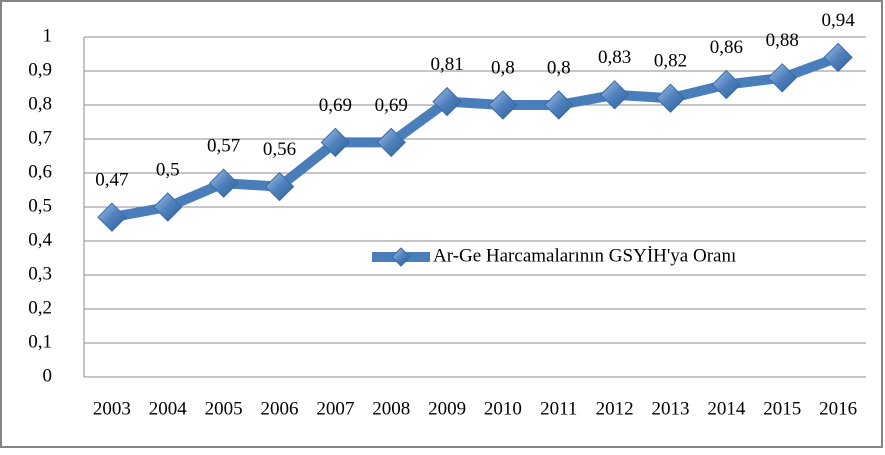 Image resolution: width=885 pixels, height=455 pixels. Describe the element at coordinates (280, 408) in the screenshot. I see `x-tick-label: 2006` at that location.